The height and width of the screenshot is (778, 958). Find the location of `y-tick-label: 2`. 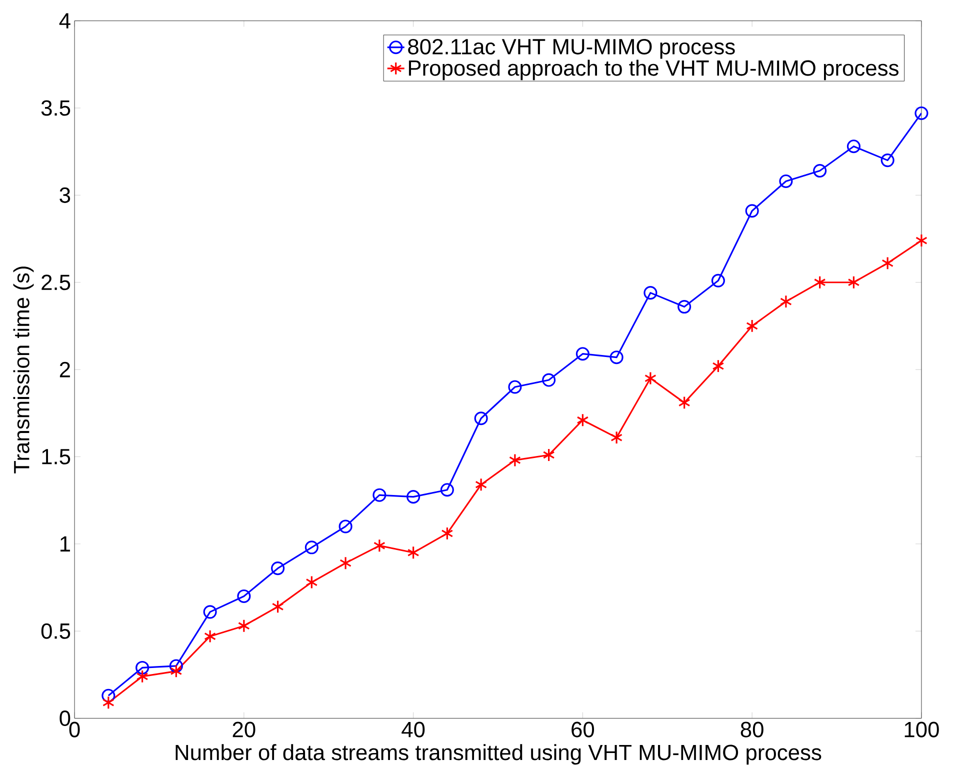

y-tick-label: 2 is located at coordinates (65, 370).